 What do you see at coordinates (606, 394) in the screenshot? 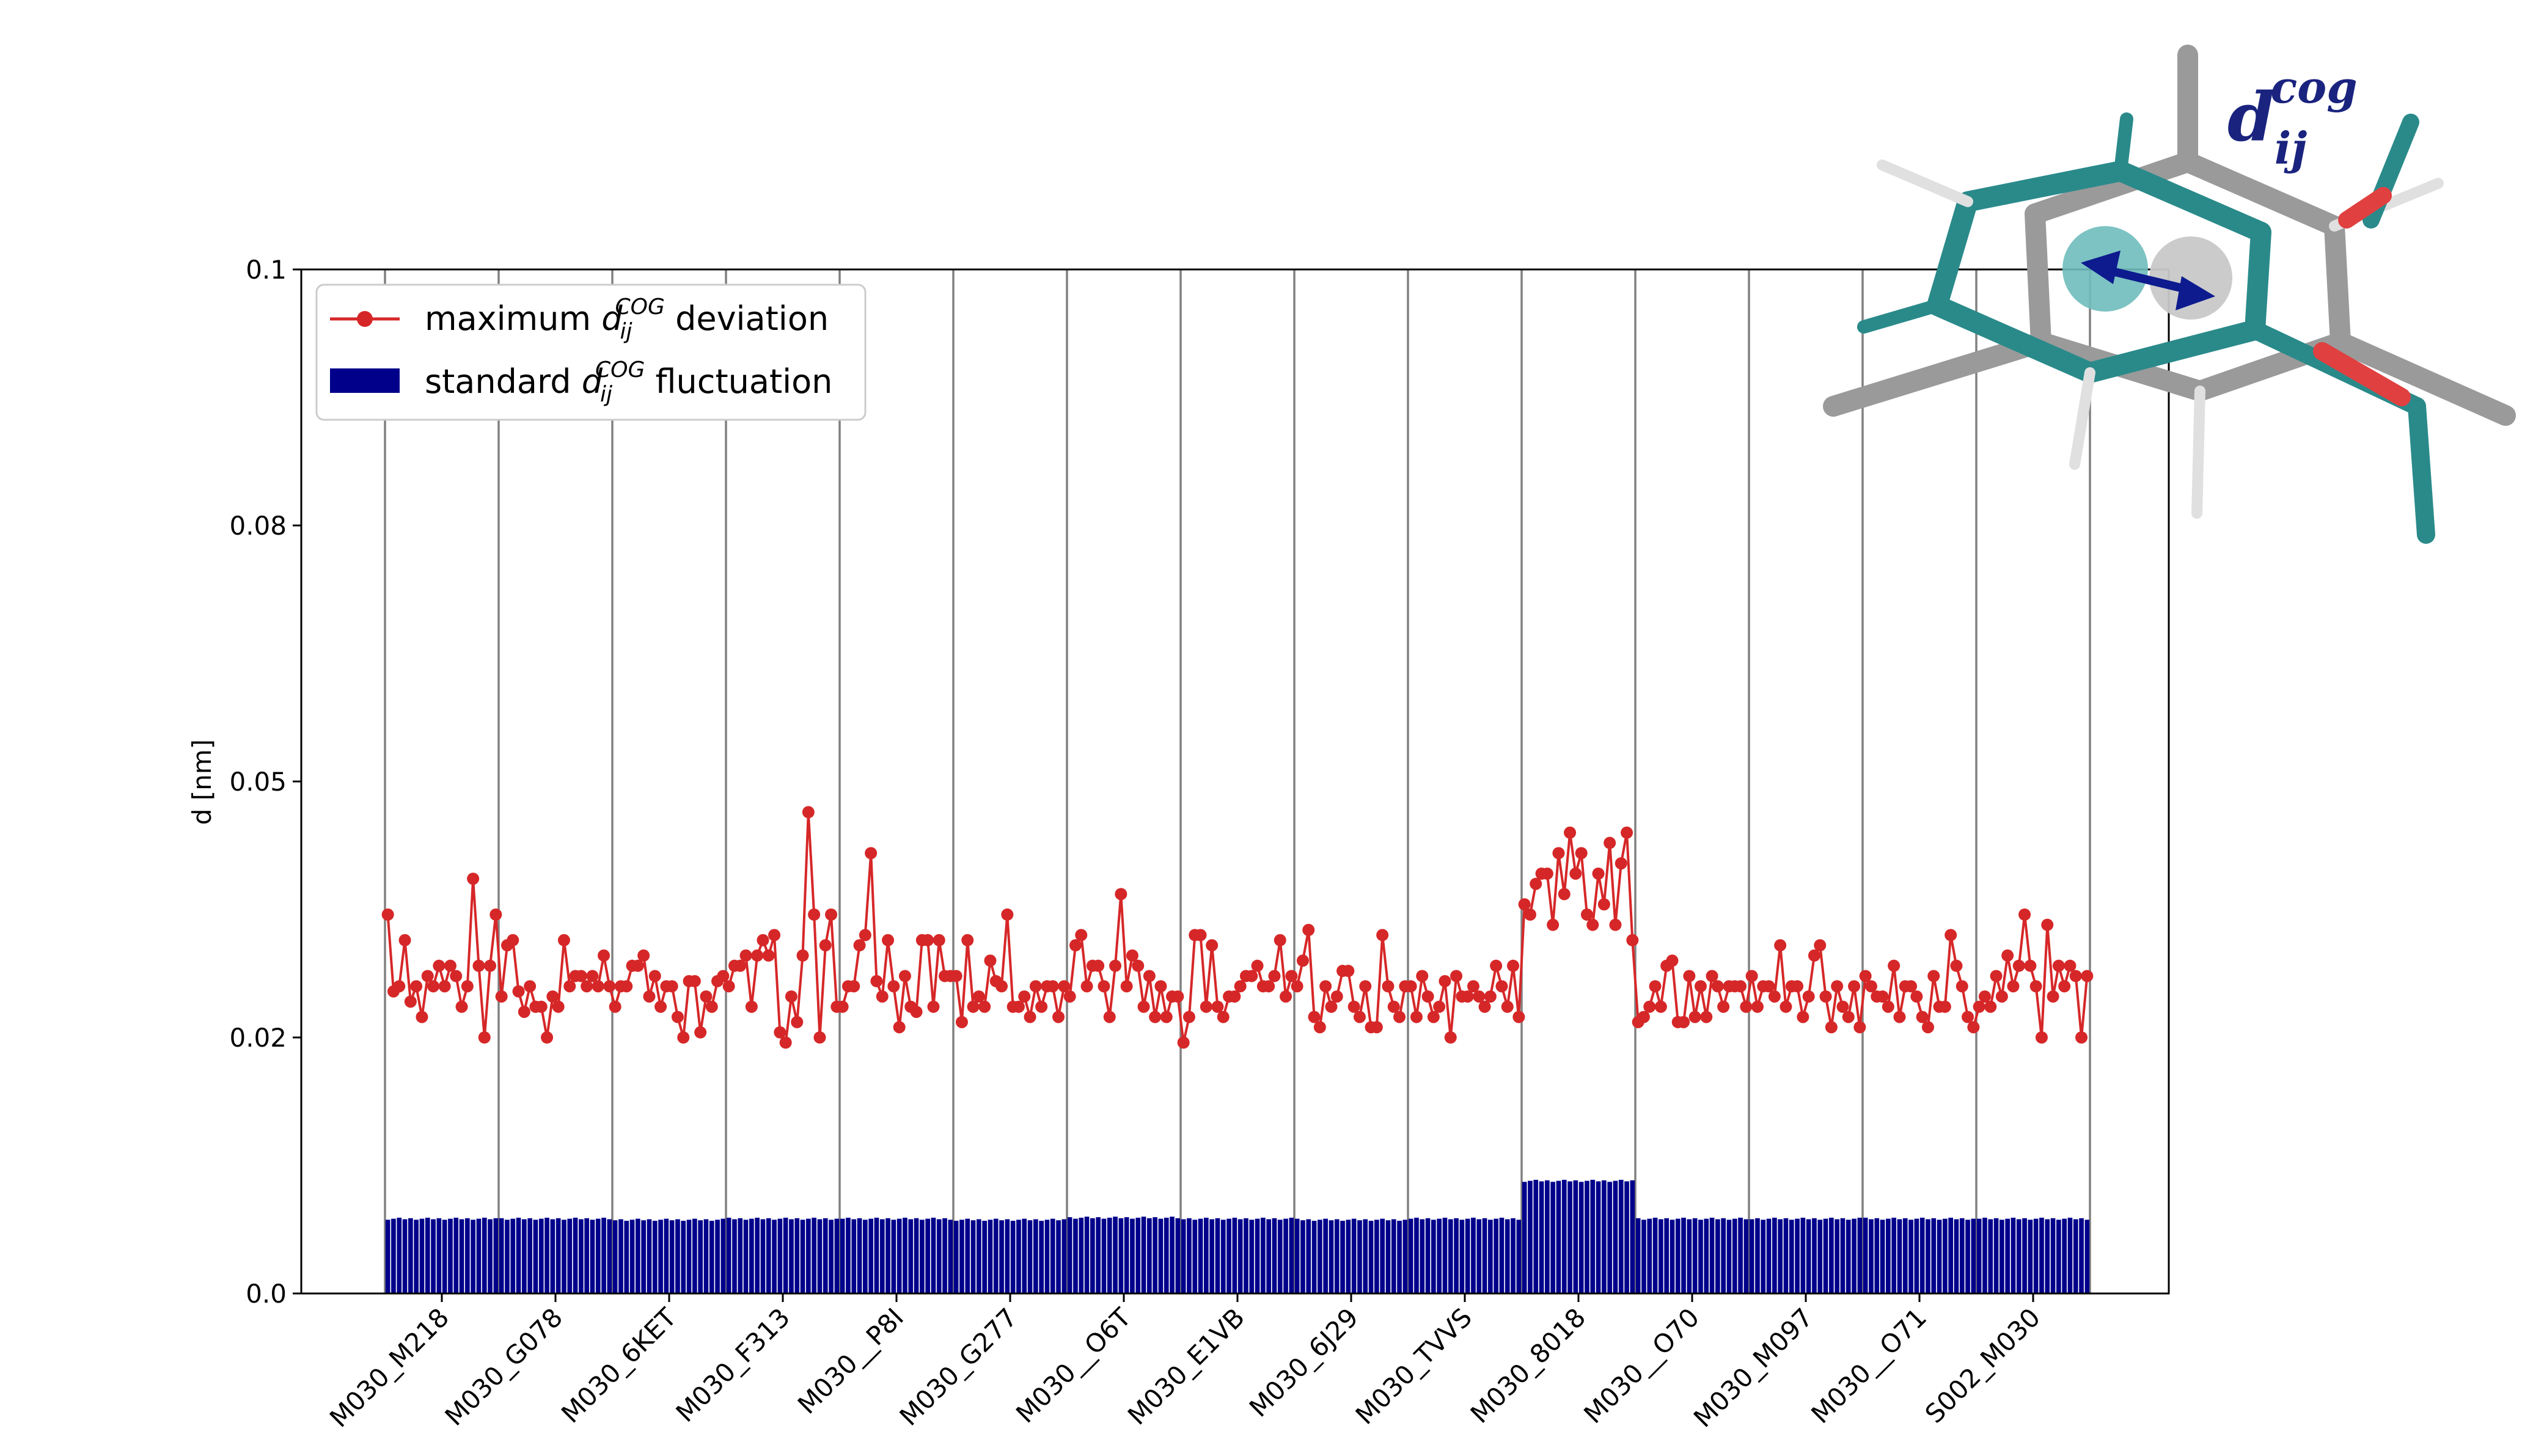
I see `legend-bar-symbol-sub: ij` at bounding box center [606, 394].